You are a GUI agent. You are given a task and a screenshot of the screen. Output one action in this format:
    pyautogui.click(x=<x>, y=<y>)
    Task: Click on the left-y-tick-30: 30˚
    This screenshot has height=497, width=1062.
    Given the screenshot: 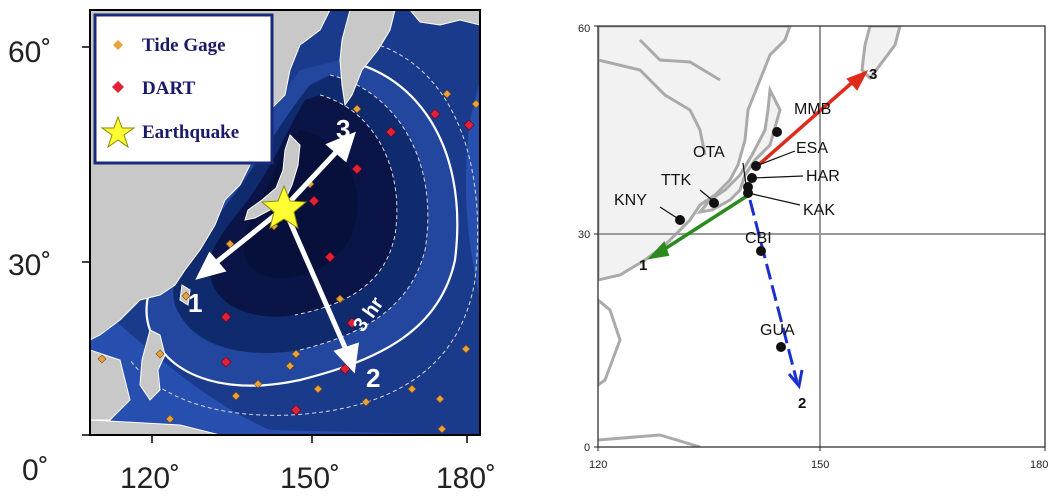 What is the action you would take?
    pyautogui.click(x=29, y=265)
    